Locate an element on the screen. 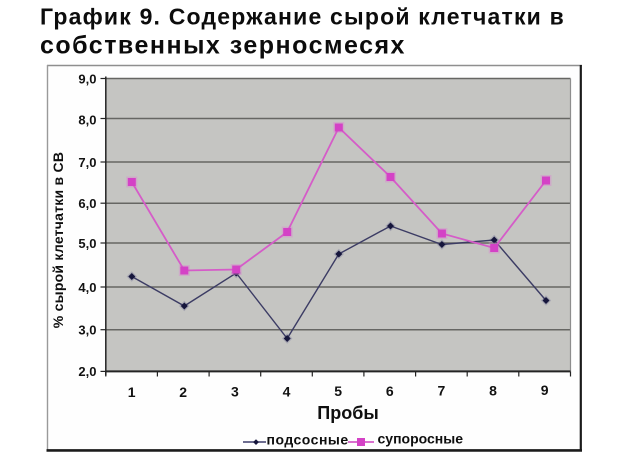  svg-text: 3 is located at coordinates (235, 392).